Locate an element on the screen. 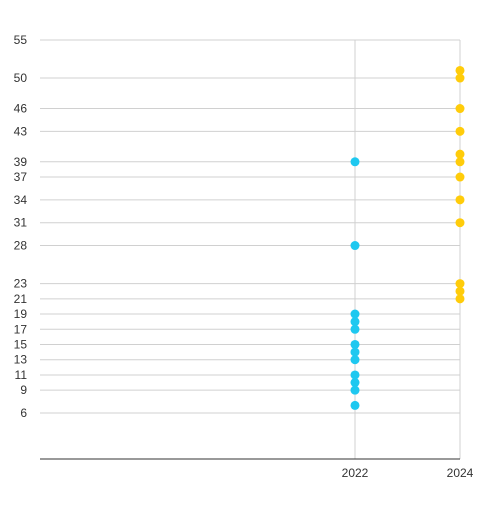 The height and width of the screenshot is (505, 500). x-tick-label: 2022 is located at coordinates (355, 473).